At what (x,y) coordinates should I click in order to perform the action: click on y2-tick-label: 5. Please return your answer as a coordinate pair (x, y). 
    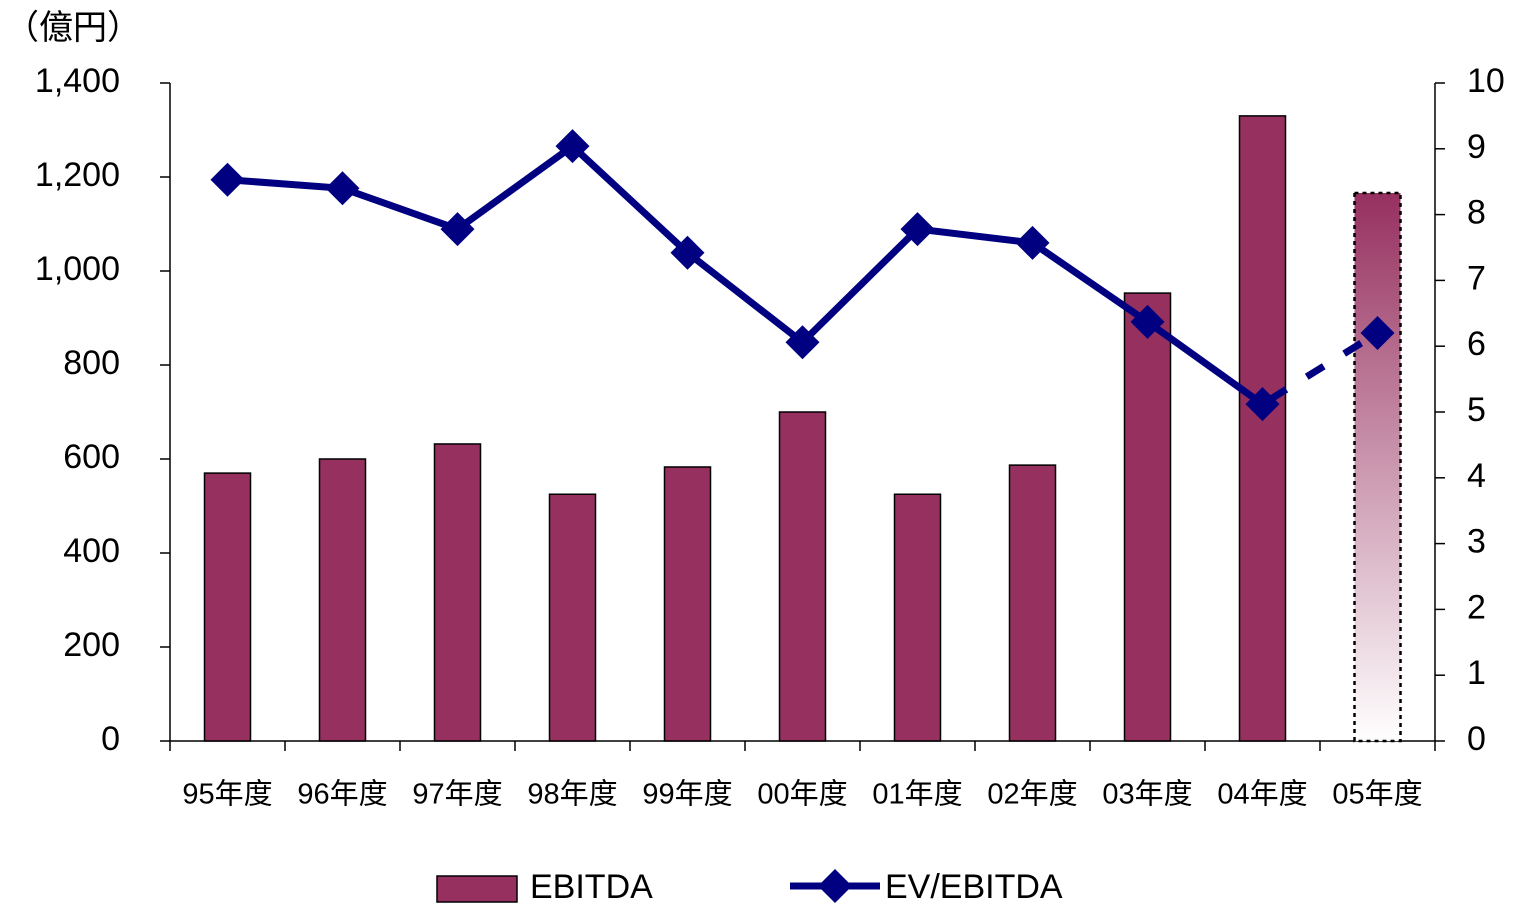
    Looking at the image, I should click on (1476, 410).